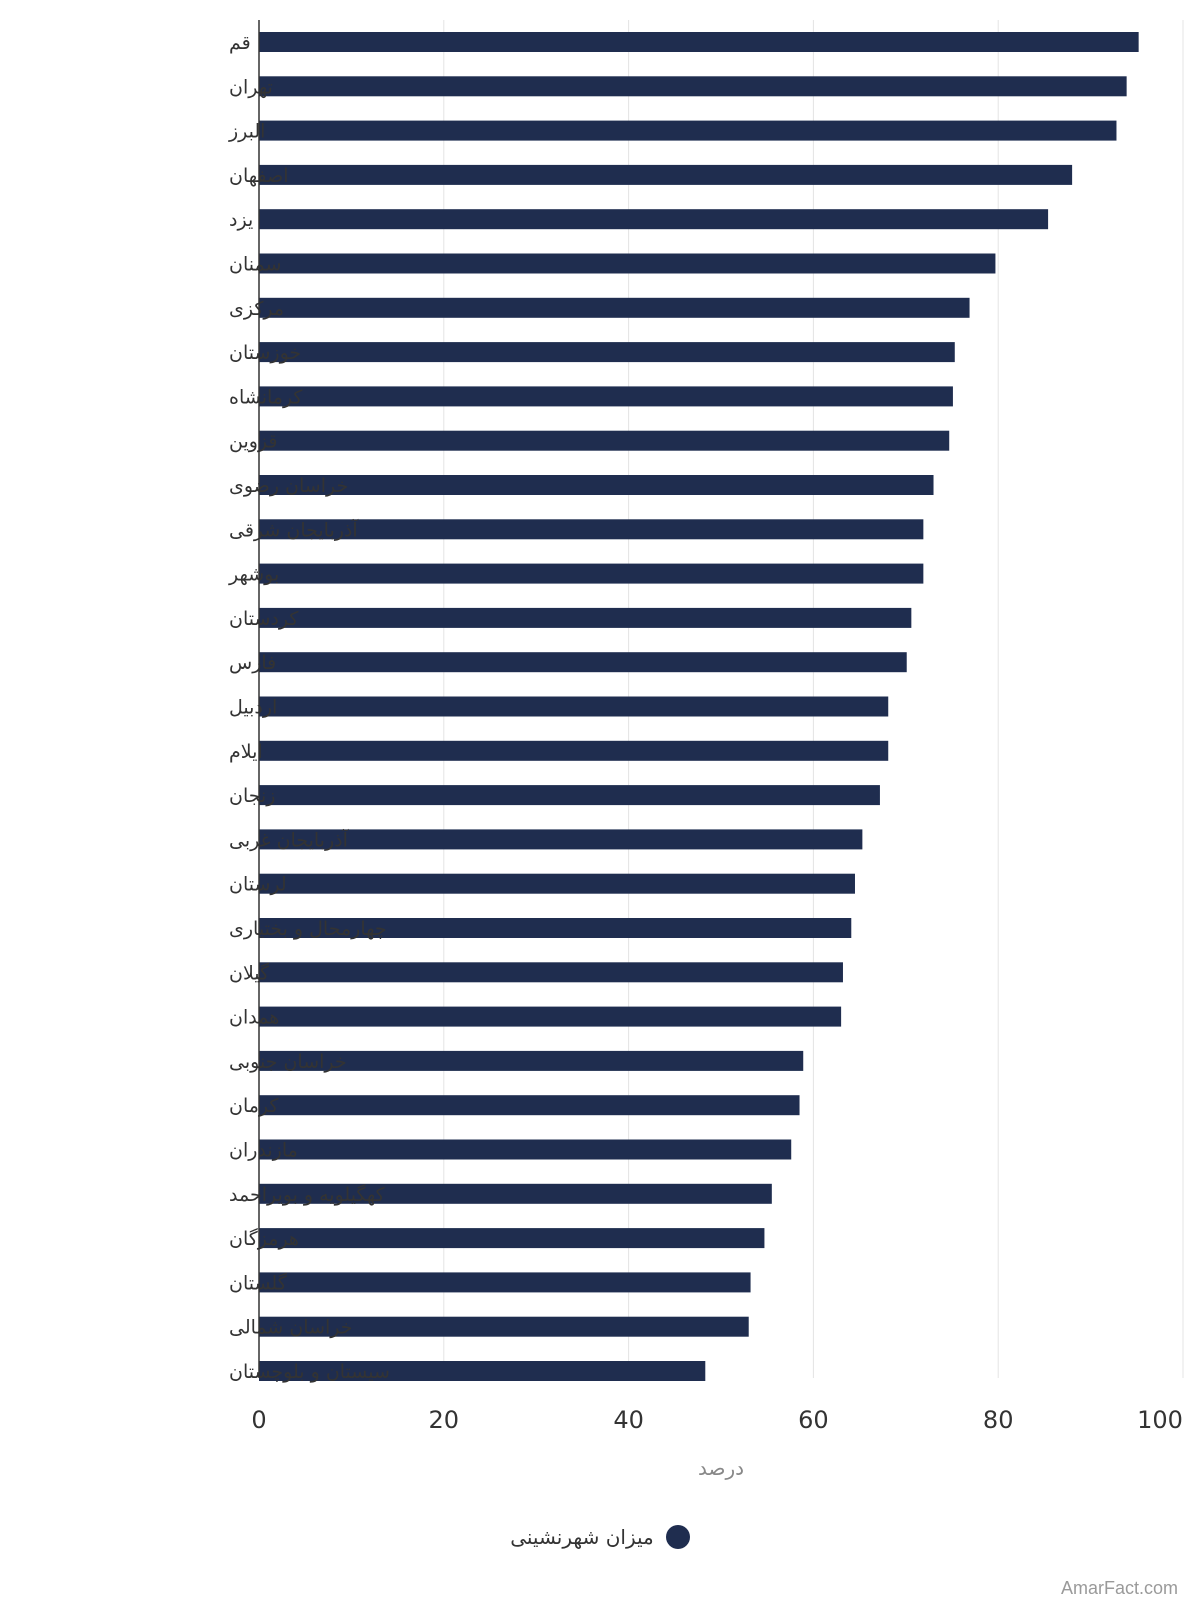  Describe the element at coordinates (254, 1018) in the screenshot. I see `category-label-22: همدان` at that location.